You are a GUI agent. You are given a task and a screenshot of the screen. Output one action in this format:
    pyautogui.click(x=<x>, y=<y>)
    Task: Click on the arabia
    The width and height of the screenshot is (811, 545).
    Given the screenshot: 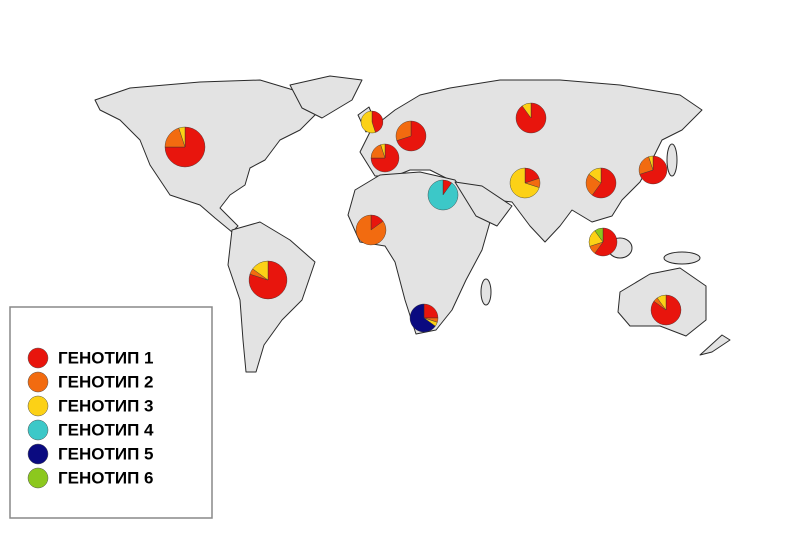 What is the action you would take?
    pyautogui.click(x=483, y=204)
    